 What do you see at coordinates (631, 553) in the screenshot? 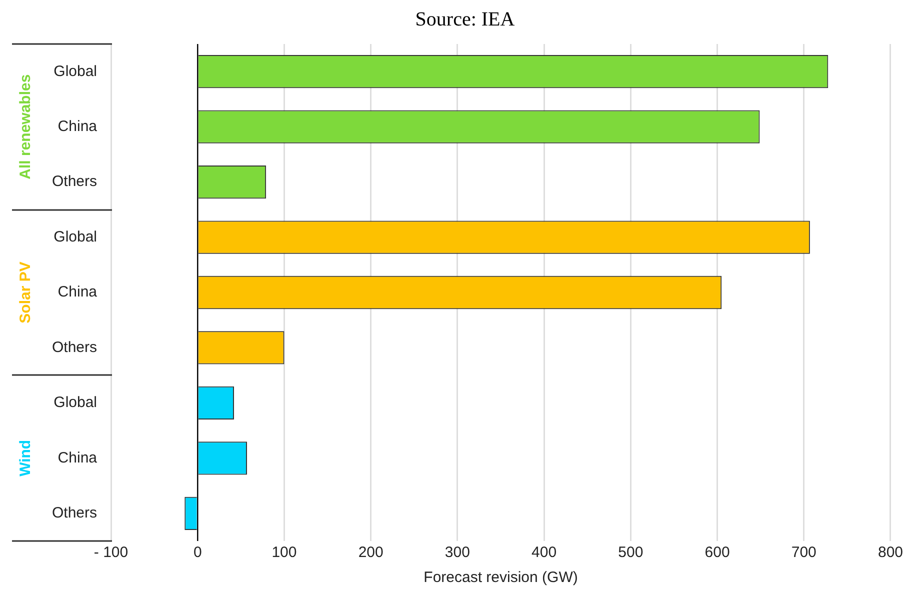
I see `x-tick-label: 500` at bounding box center [631, 553].